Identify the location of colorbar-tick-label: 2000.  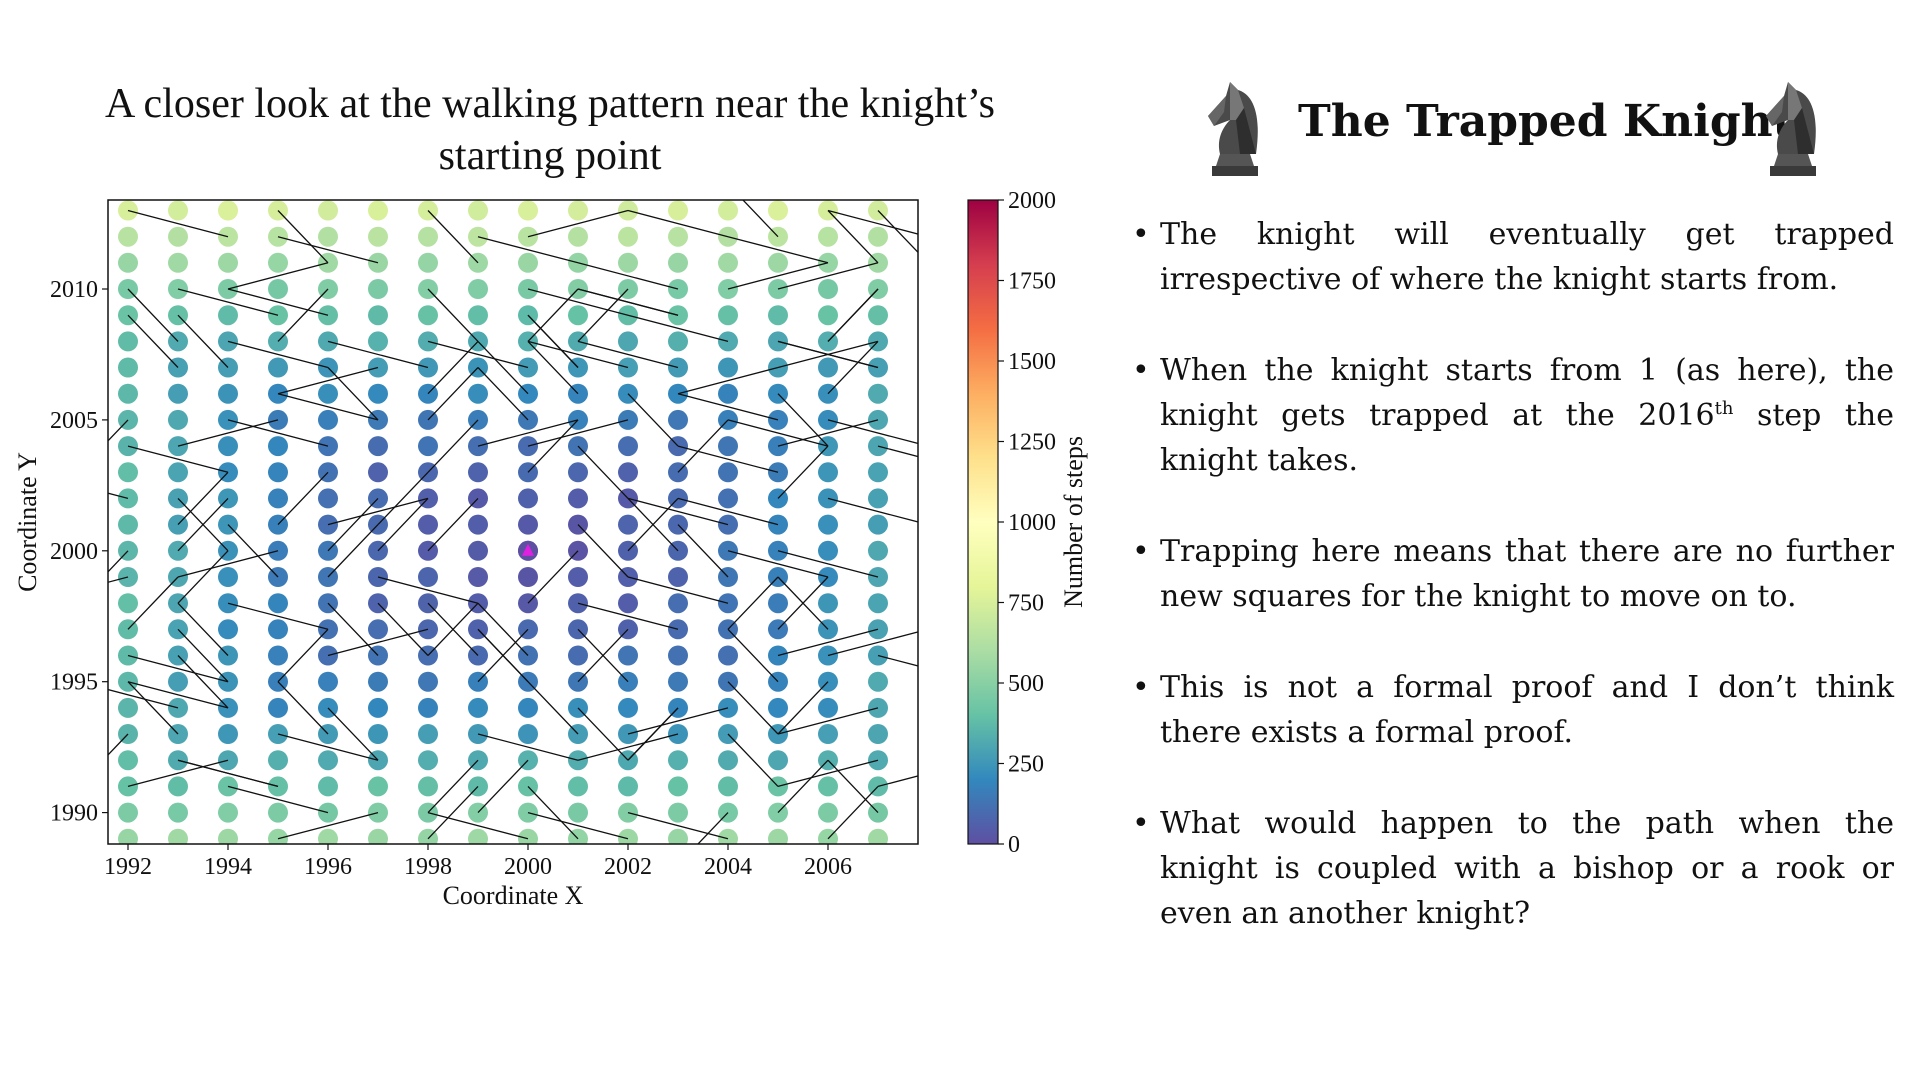
(1032, 201).